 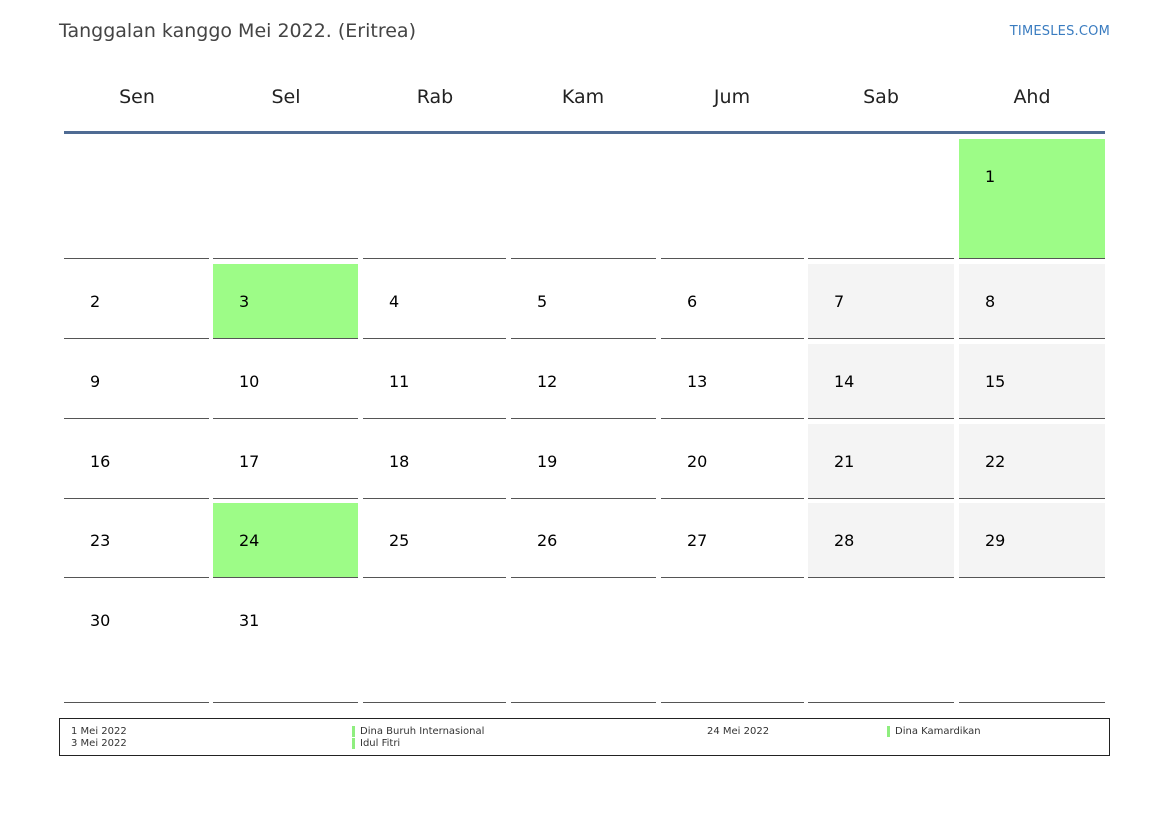 What do you see at coordinates (285, 461) in the screenshot?
I see `day-cell-tue: 17` at bounding box center [285, 461].